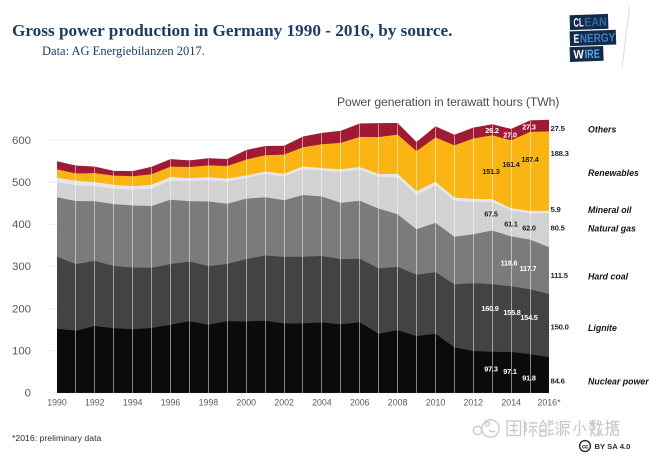 The width and height of the screenshot is (659, 468). What do you see at coordinates (511, 312) in the screenshot?
I see `svg-text: 155.8` at bounding box center [511, 312].